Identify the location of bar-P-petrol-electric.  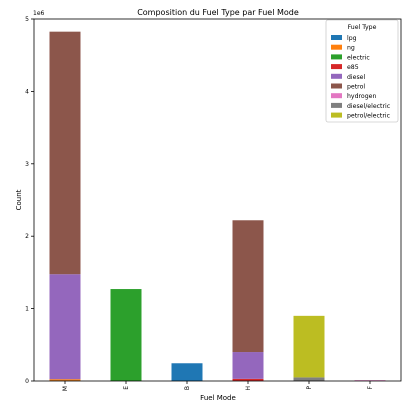
(309, 346).